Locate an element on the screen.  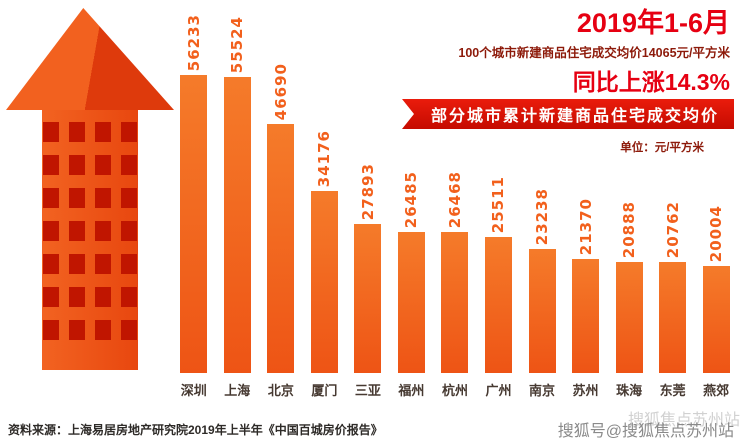
bar-value-label: 46690 is located at coordinates (280, 91).